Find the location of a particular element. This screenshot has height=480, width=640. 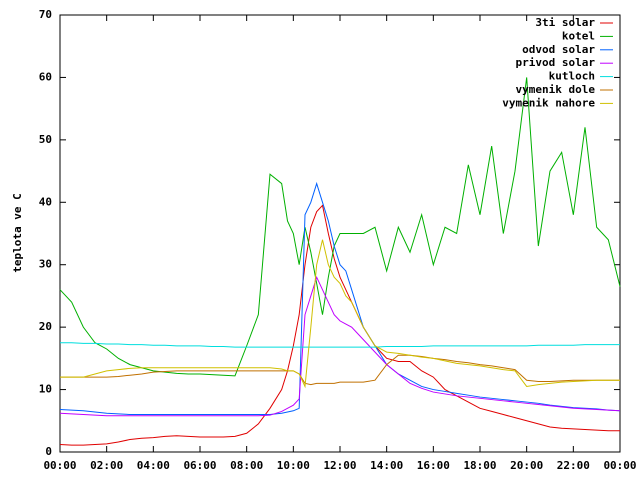

legend-label: privod solar is located at coordinates (556, 62).